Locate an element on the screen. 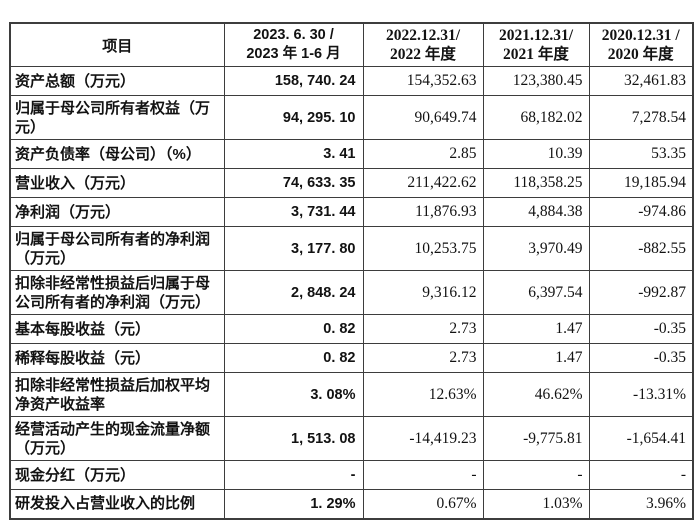 This screenshot has width=700, height=521. table-row-debt-ratio: 资产负债率（母公司）（%） 3. 41 2.85 10.39 53.35 is located at coordinates (351, 154).